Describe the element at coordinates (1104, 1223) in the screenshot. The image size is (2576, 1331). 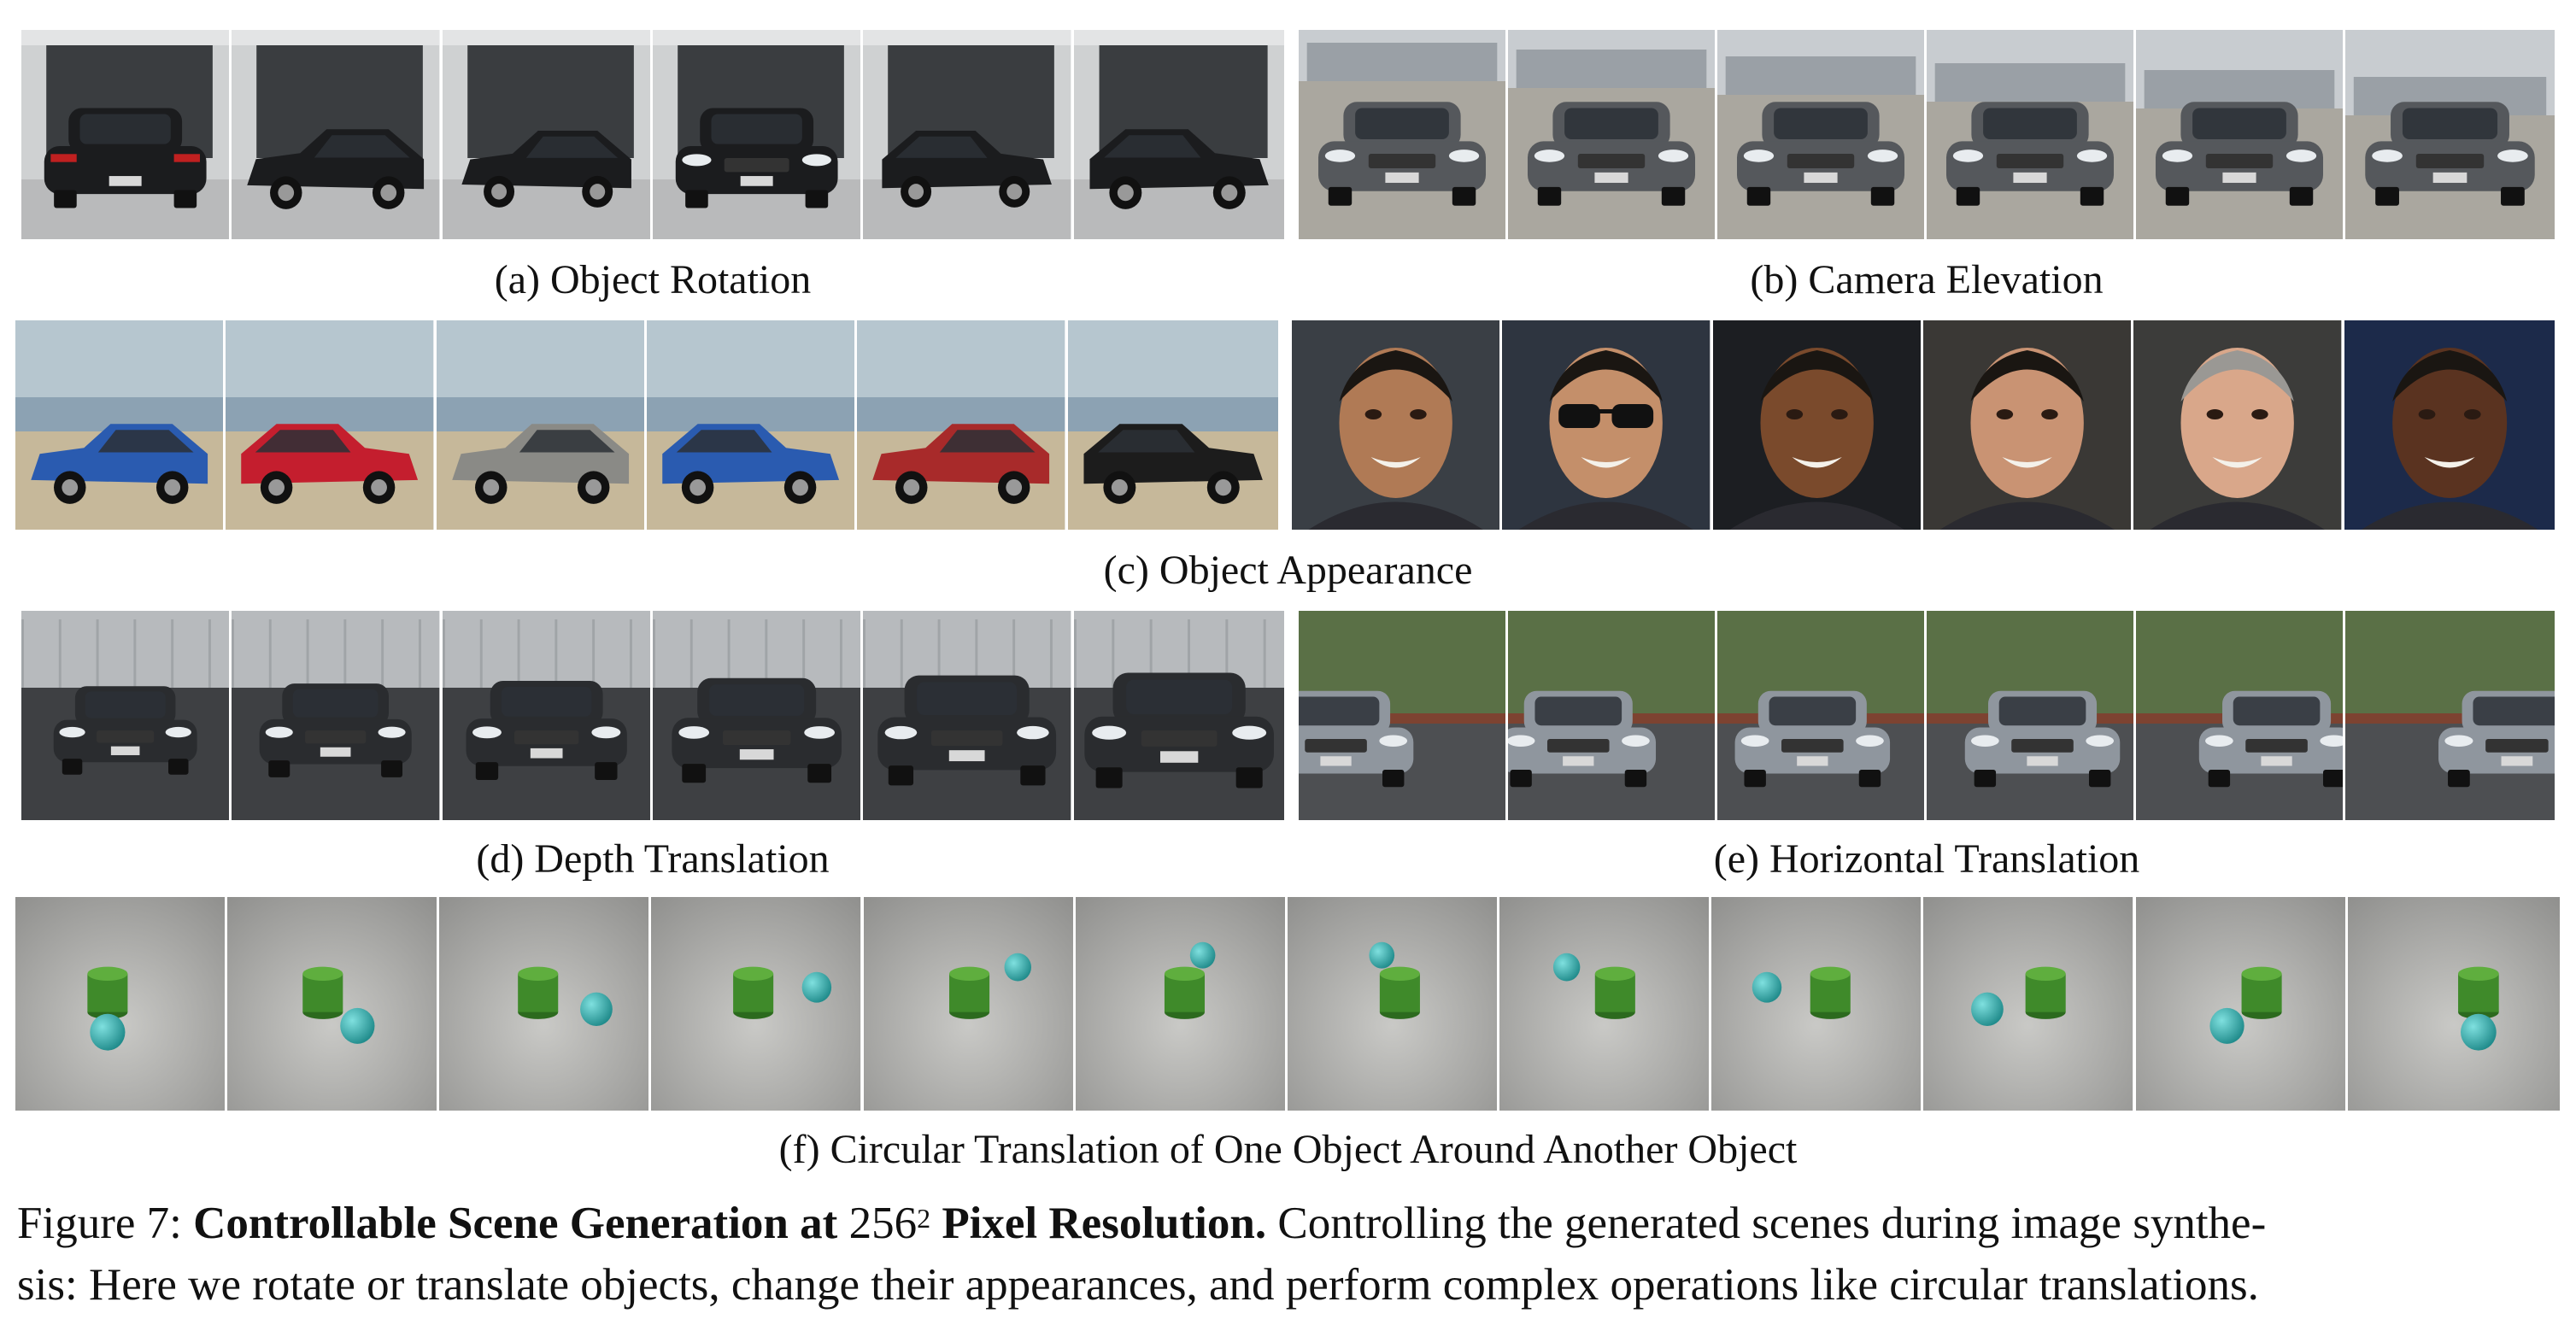
I see `figure-title-part2: Pixel Resolution.` at that location.